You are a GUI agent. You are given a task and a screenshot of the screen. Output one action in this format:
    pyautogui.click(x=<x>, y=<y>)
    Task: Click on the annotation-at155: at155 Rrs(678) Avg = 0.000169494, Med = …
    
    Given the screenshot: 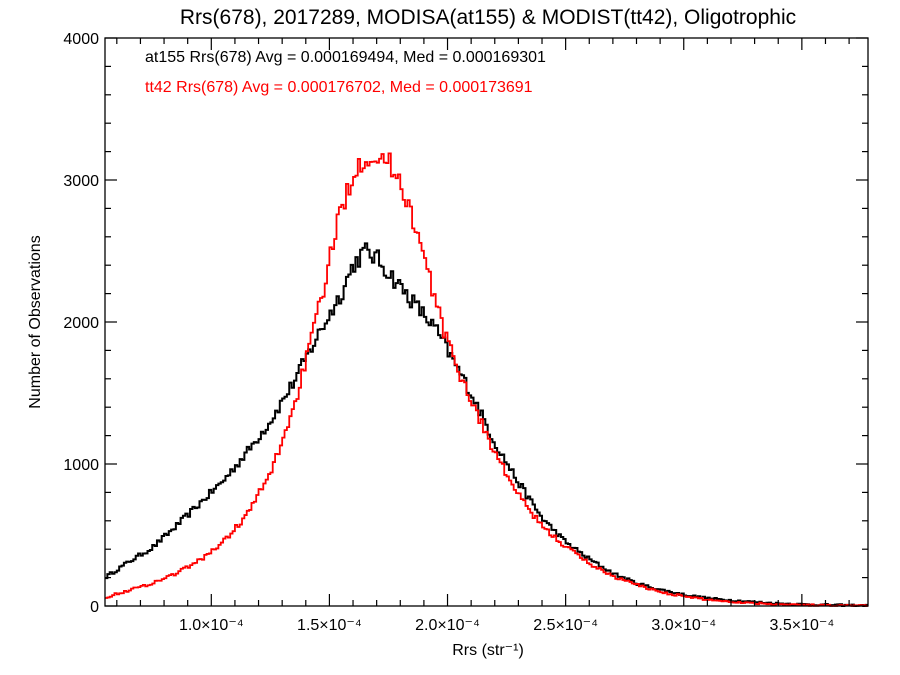 What is the action you would take?
    pyautogui.click(x=345, y=57)
    